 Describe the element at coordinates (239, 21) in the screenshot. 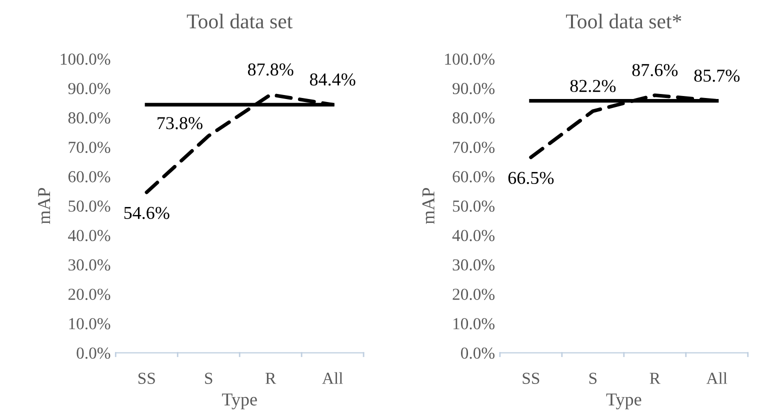

I see `chart-title: Tool data set` at that location.